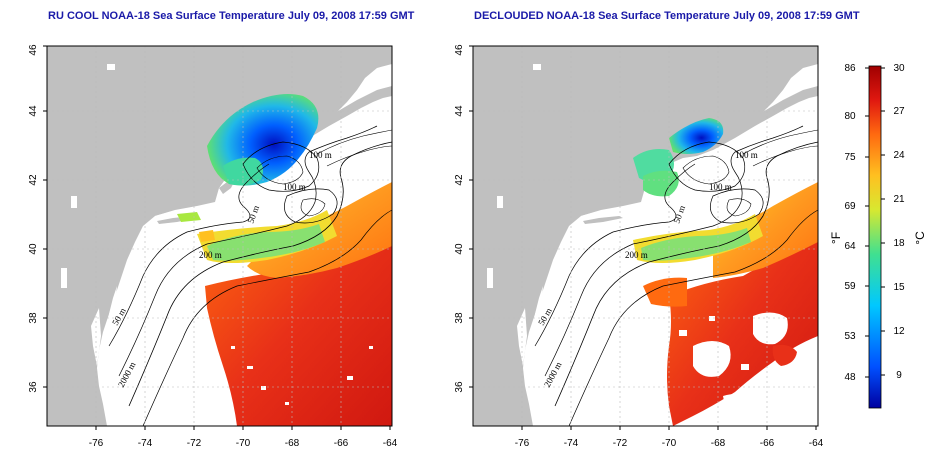 The height and width of the screenshot is (475, 950). I want to click on celsius-tick: 9, so click(899, 375).